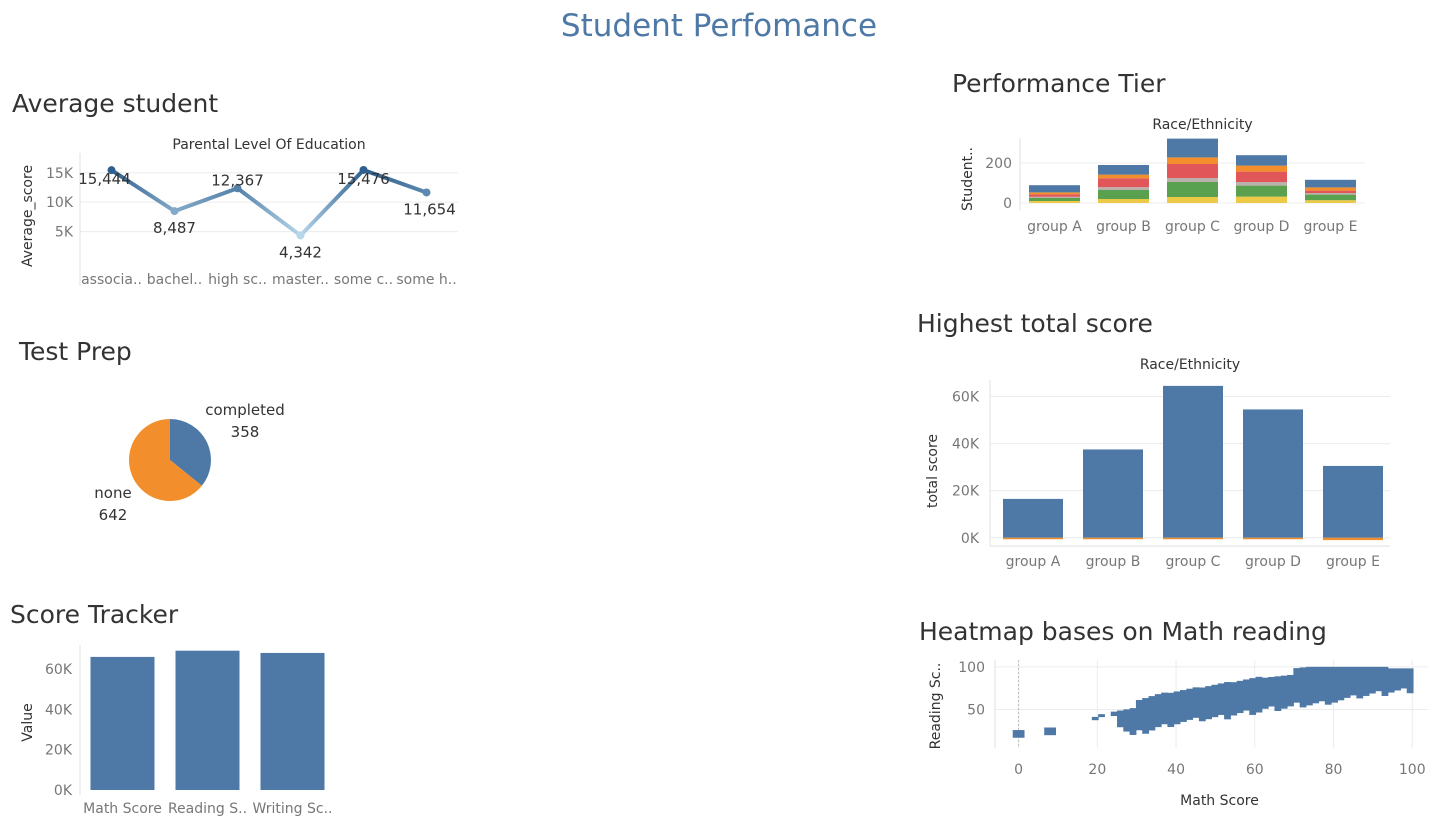 This screenshot has width=1438, height=819. I want to click on x-tick-label: high sc.., so click(237, 280).